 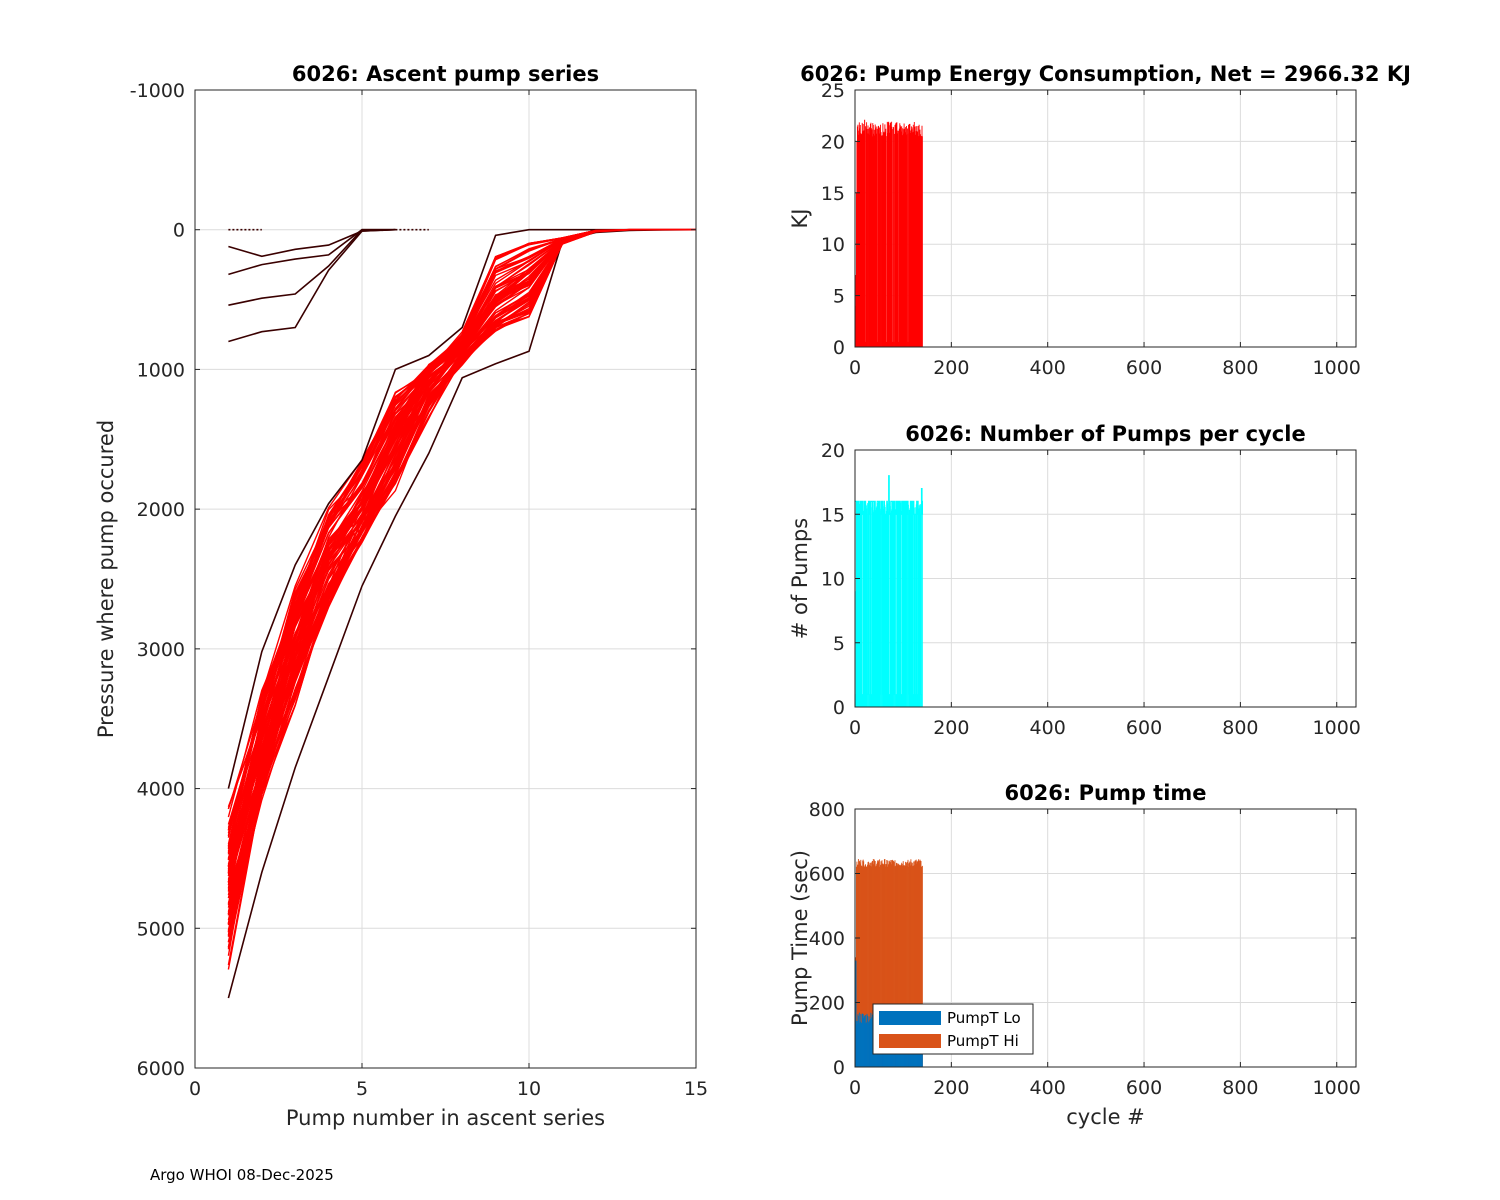 What do you see at coordinates (827, 939) in the screenshot?
I see `y-tick-label: 400` at bounding box center [827, 939].